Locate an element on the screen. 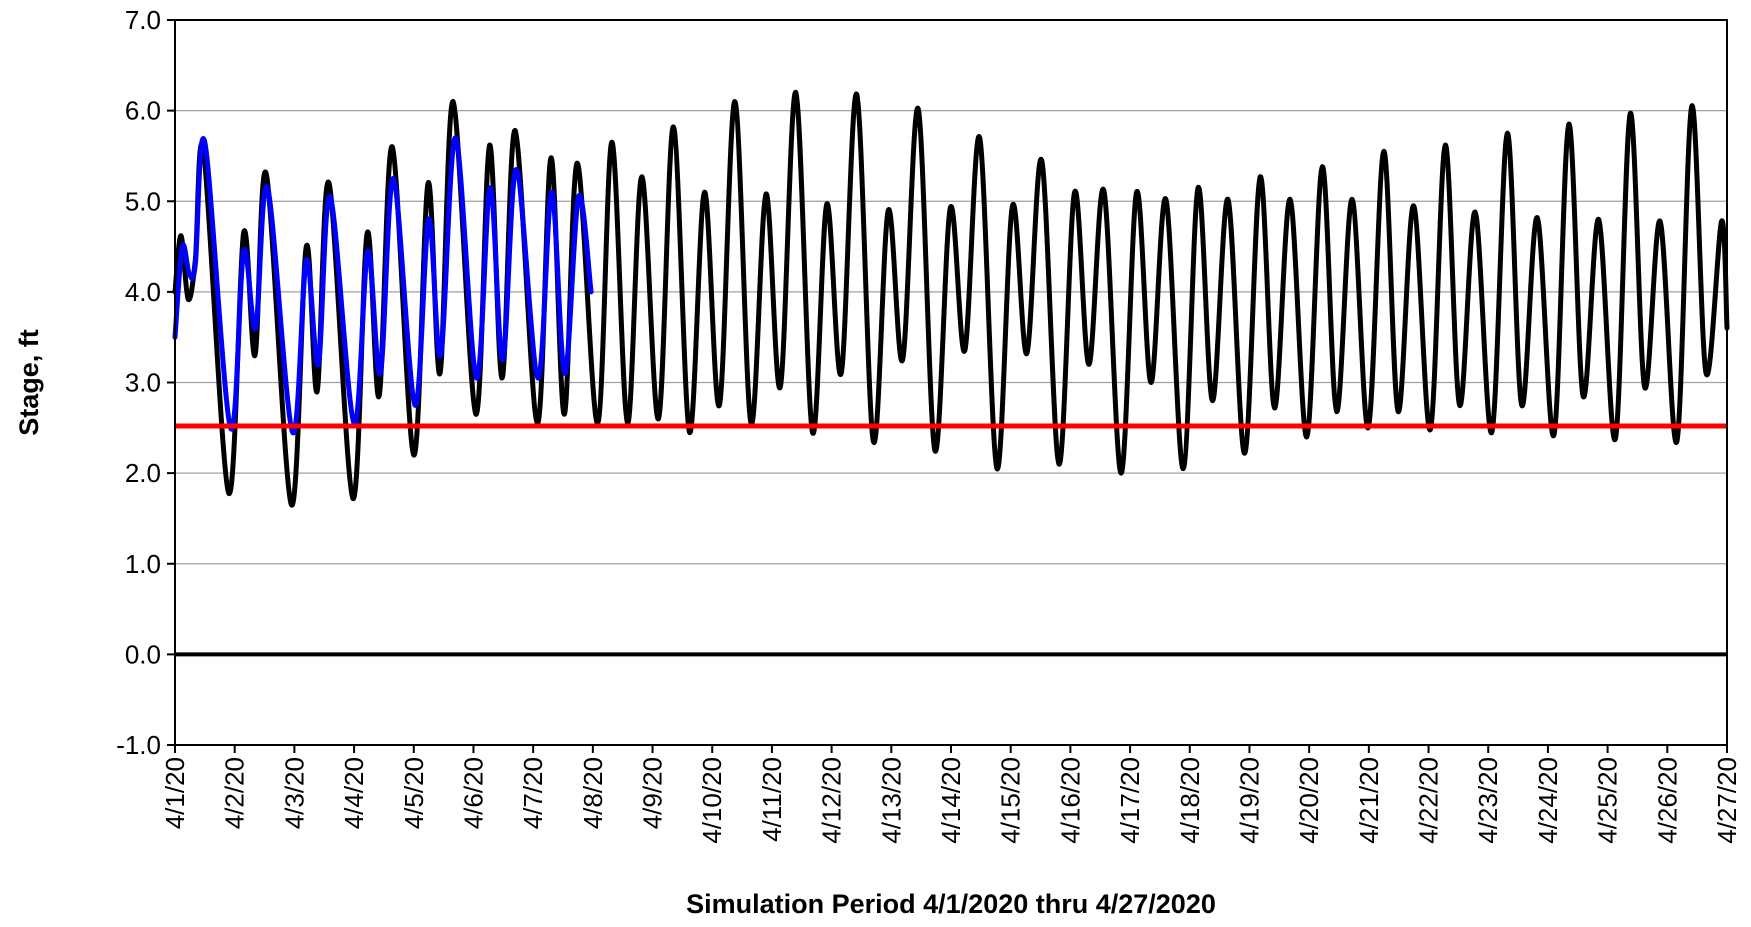  y-axis-ticks: -1.0 0.0 1.0 2.0 3.0 4.0 5.0 6.0 7.0 is located at coordinates (145, 382).